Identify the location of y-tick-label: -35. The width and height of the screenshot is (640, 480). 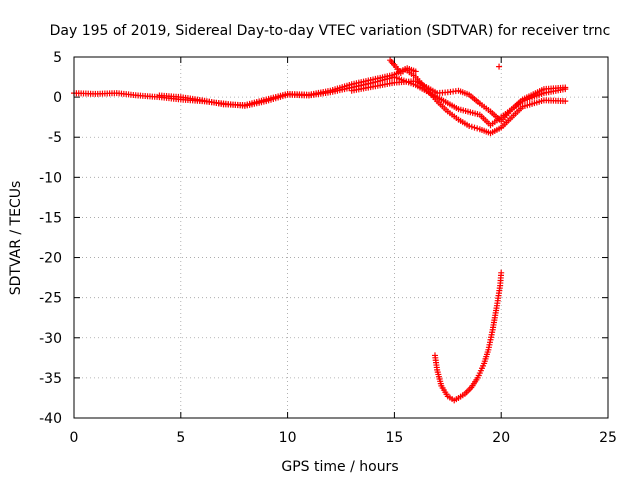
(50, 379).